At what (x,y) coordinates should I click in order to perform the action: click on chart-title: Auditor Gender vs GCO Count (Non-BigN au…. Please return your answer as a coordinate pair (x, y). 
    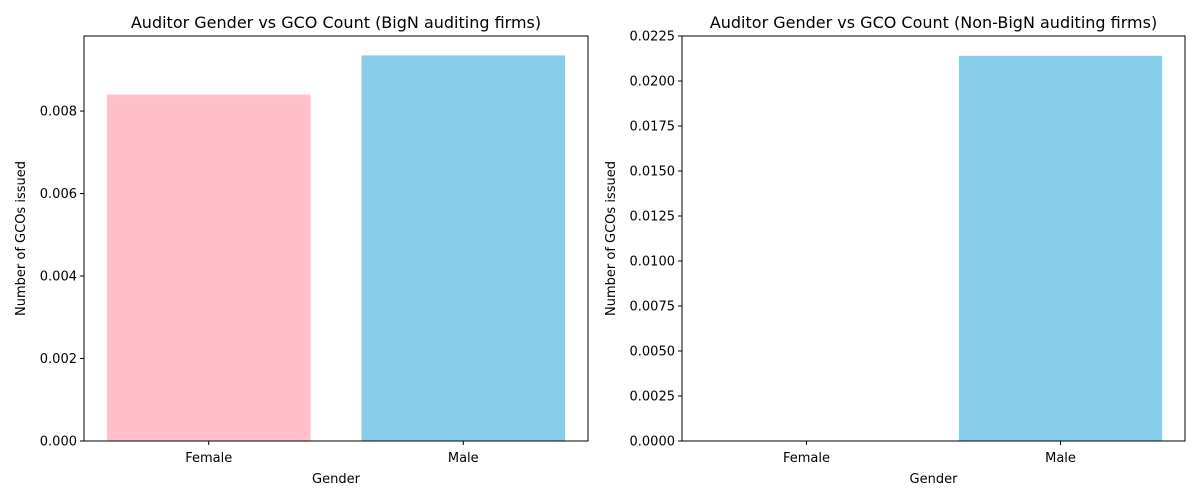
    Looking at the image, I should click on (933, 22).